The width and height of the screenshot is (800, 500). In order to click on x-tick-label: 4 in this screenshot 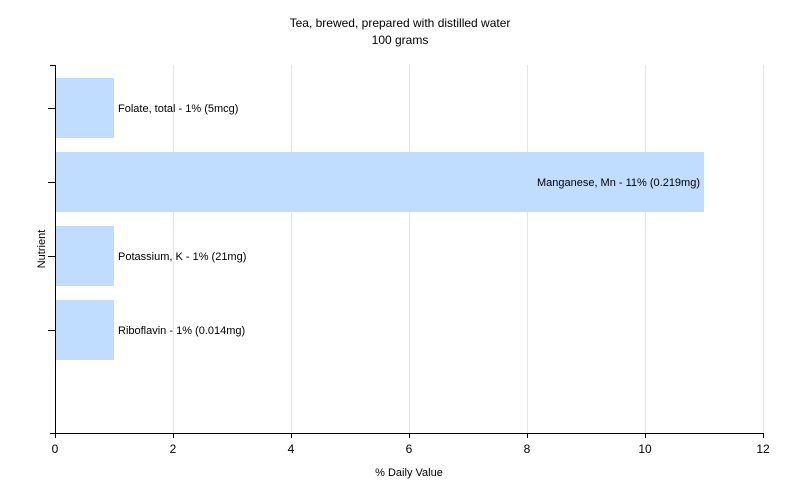, I will do `click(291, 449)`.